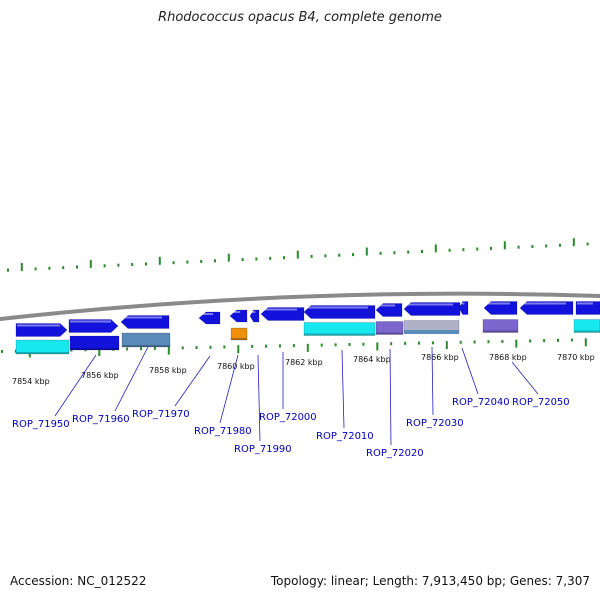 Image resolution: width=600 pixels, height=600 pixels. I want to click on scale-label: 7864 kbp, so click(372, 359).